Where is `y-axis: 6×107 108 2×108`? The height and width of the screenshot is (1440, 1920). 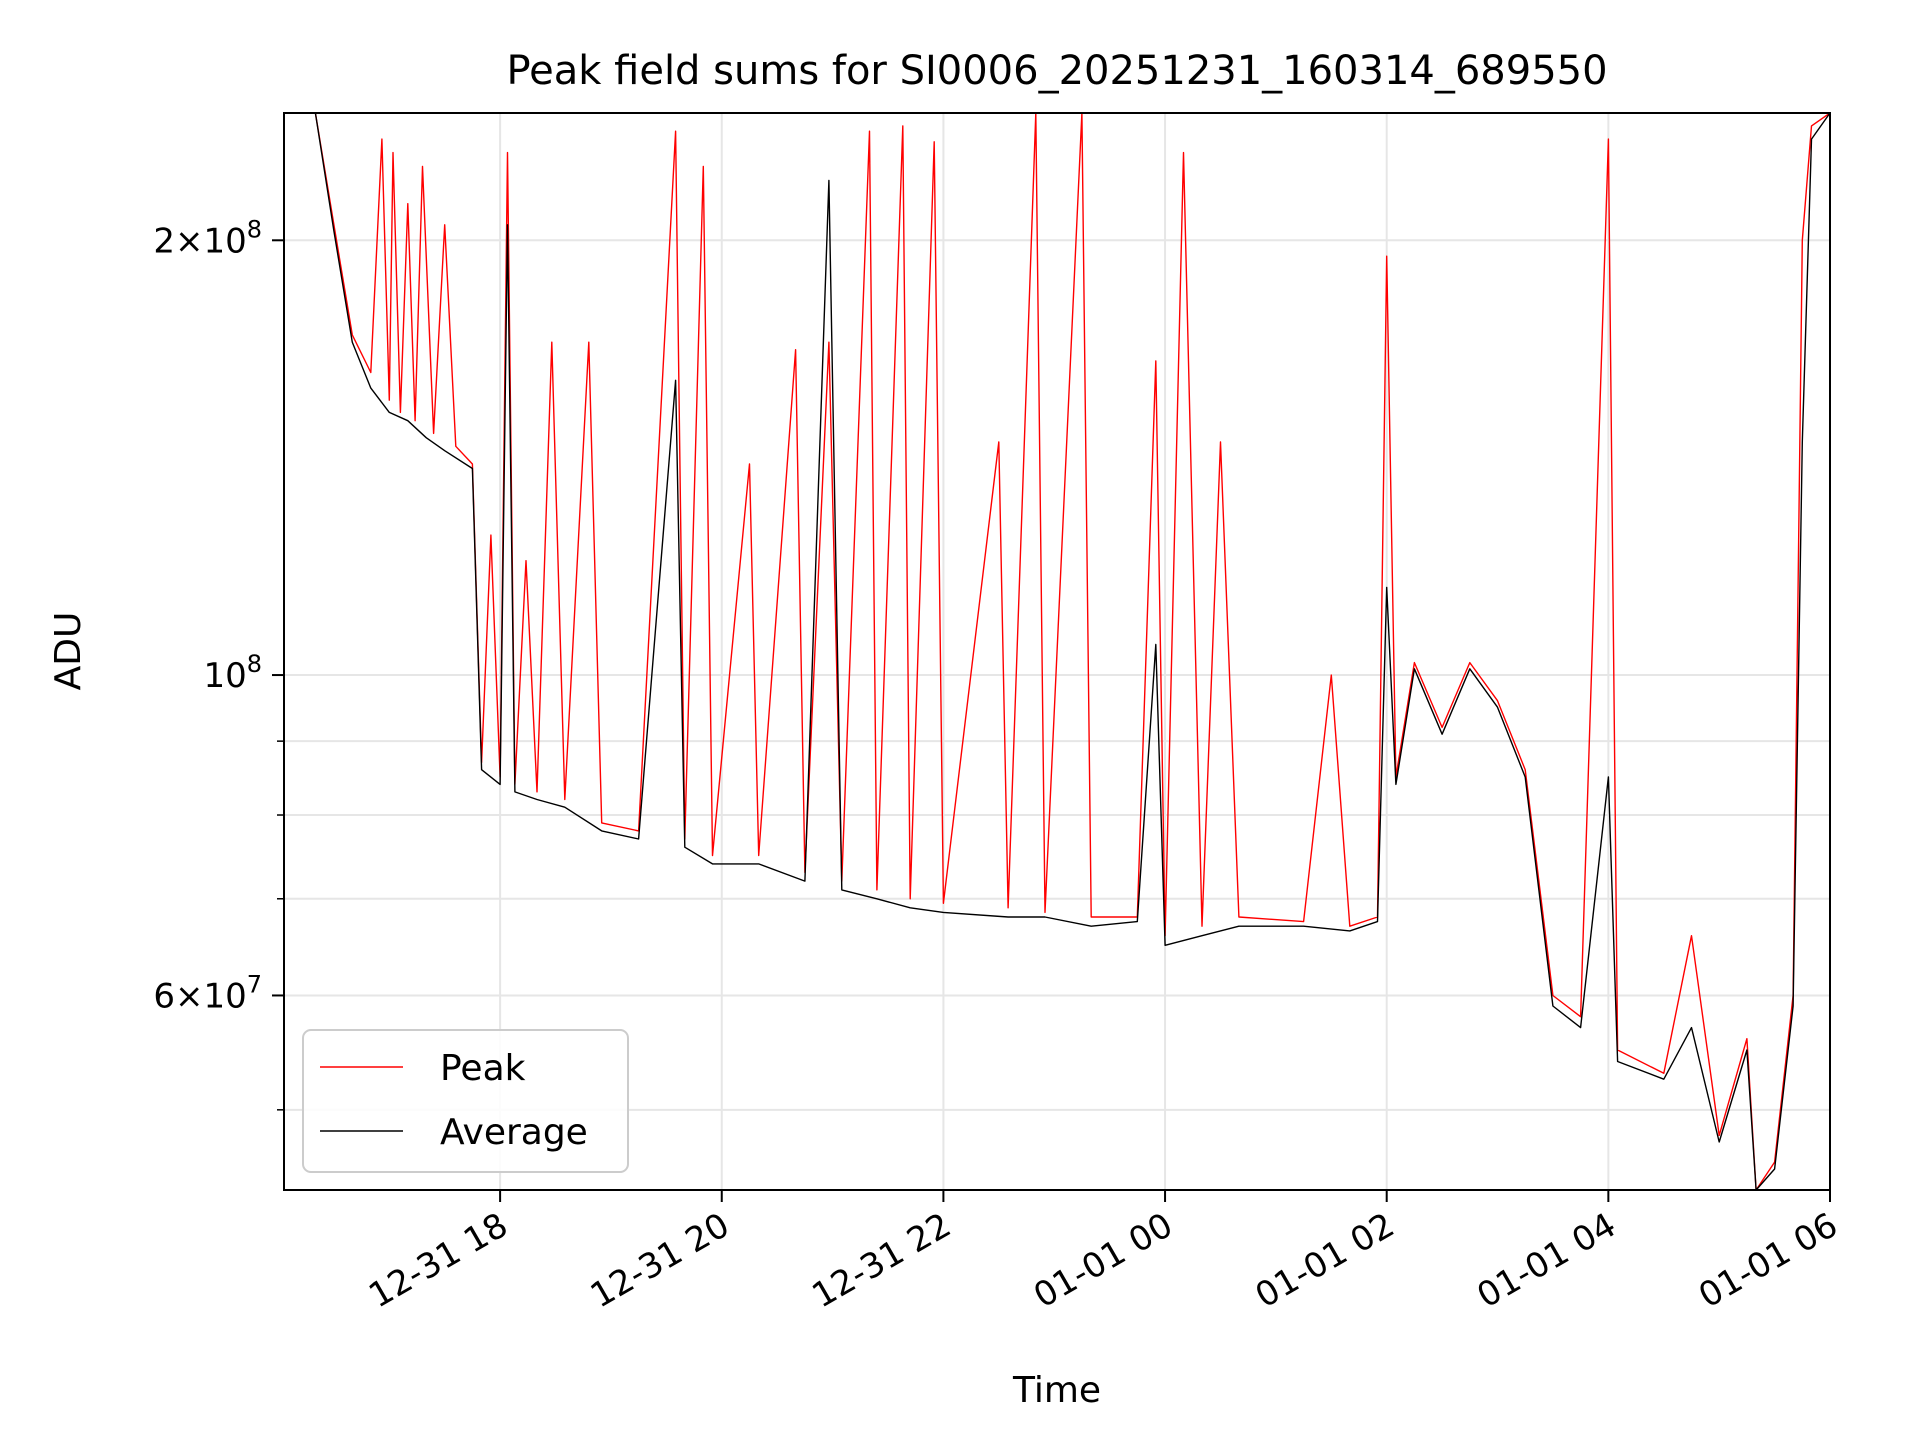 y-axis: 6×107 108 2×108 is located at coordinates (218, 663).